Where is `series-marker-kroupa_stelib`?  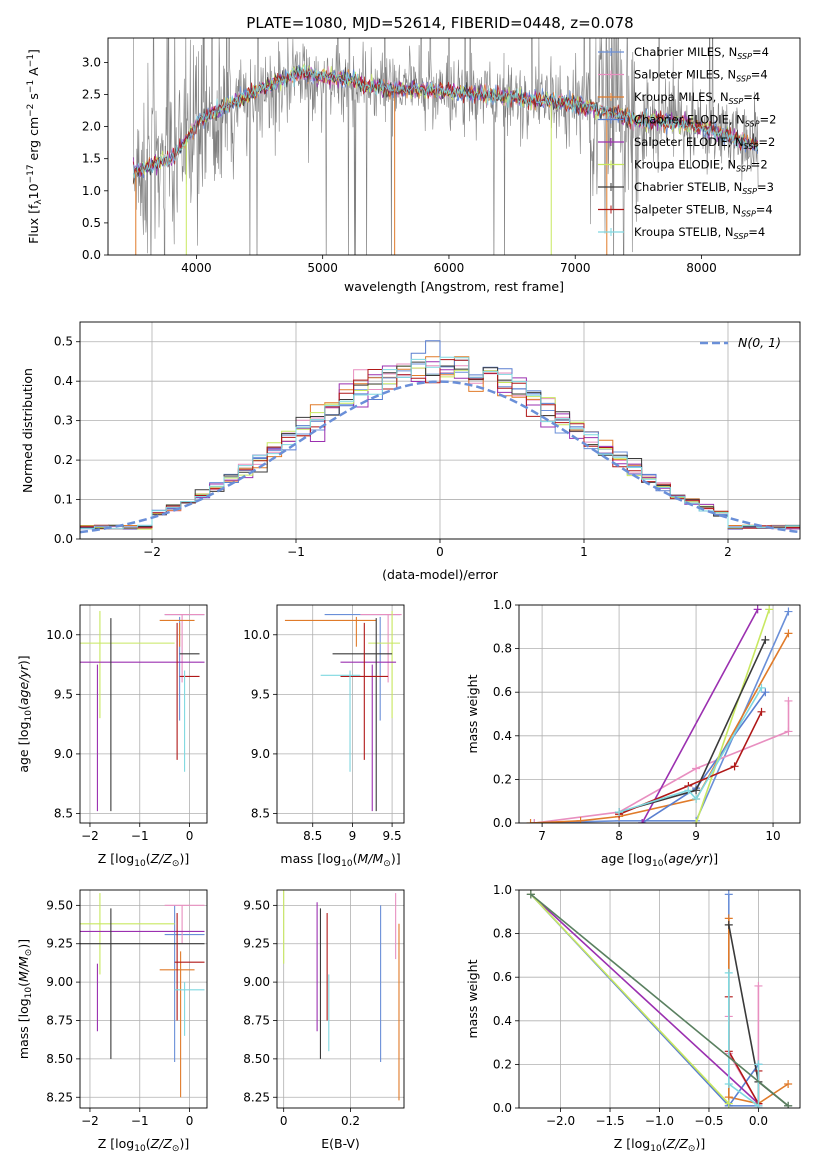 series-marker-kroupa_stelib is located at coordinates (696, 799).